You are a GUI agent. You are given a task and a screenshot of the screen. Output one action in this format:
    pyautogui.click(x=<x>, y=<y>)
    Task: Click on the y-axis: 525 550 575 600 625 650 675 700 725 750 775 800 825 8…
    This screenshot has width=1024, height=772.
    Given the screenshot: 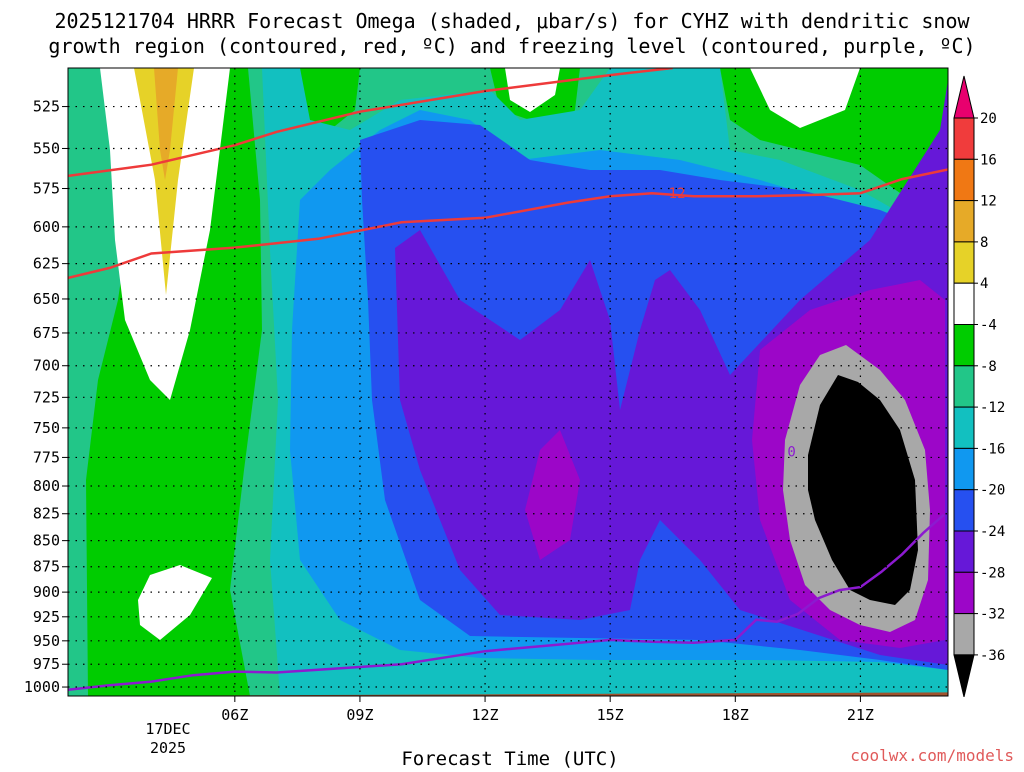 What is the action you would take?
    pyautogui.click(x=46, y=397)
    